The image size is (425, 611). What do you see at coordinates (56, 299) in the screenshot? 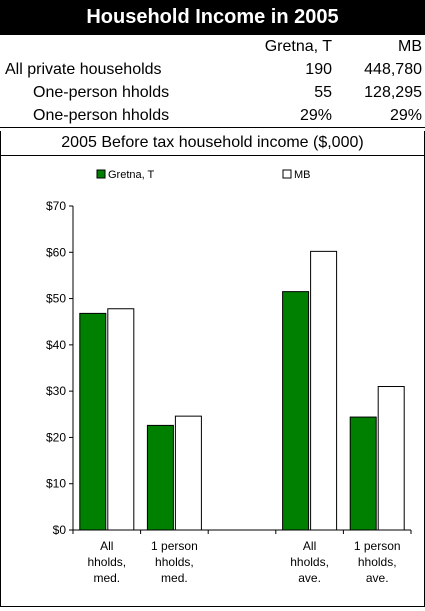
I see `y-tick-label: $50` at bounding box center [56, 299].